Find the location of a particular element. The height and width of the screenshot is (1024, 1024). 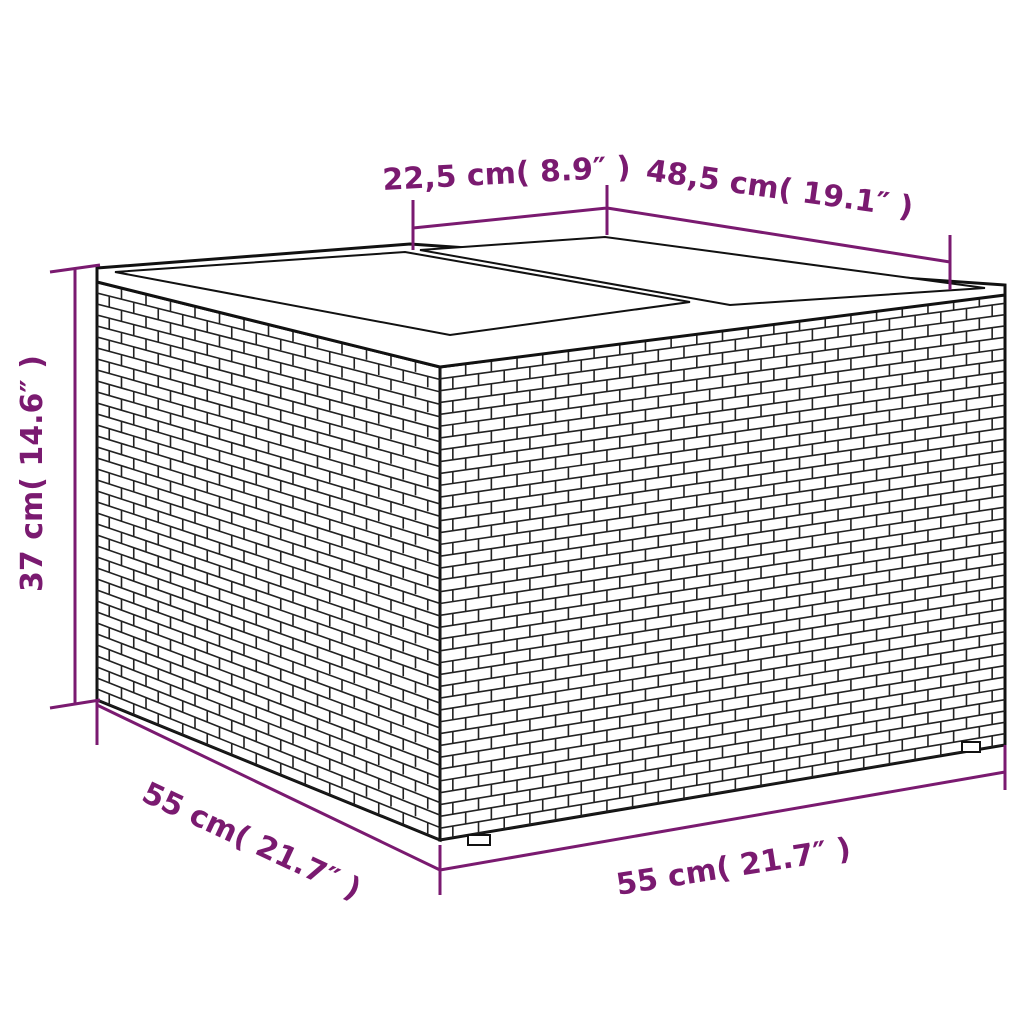

lid-width-label: 22,5 cm( 8.9″ ) is located at coordinates (507, 174).